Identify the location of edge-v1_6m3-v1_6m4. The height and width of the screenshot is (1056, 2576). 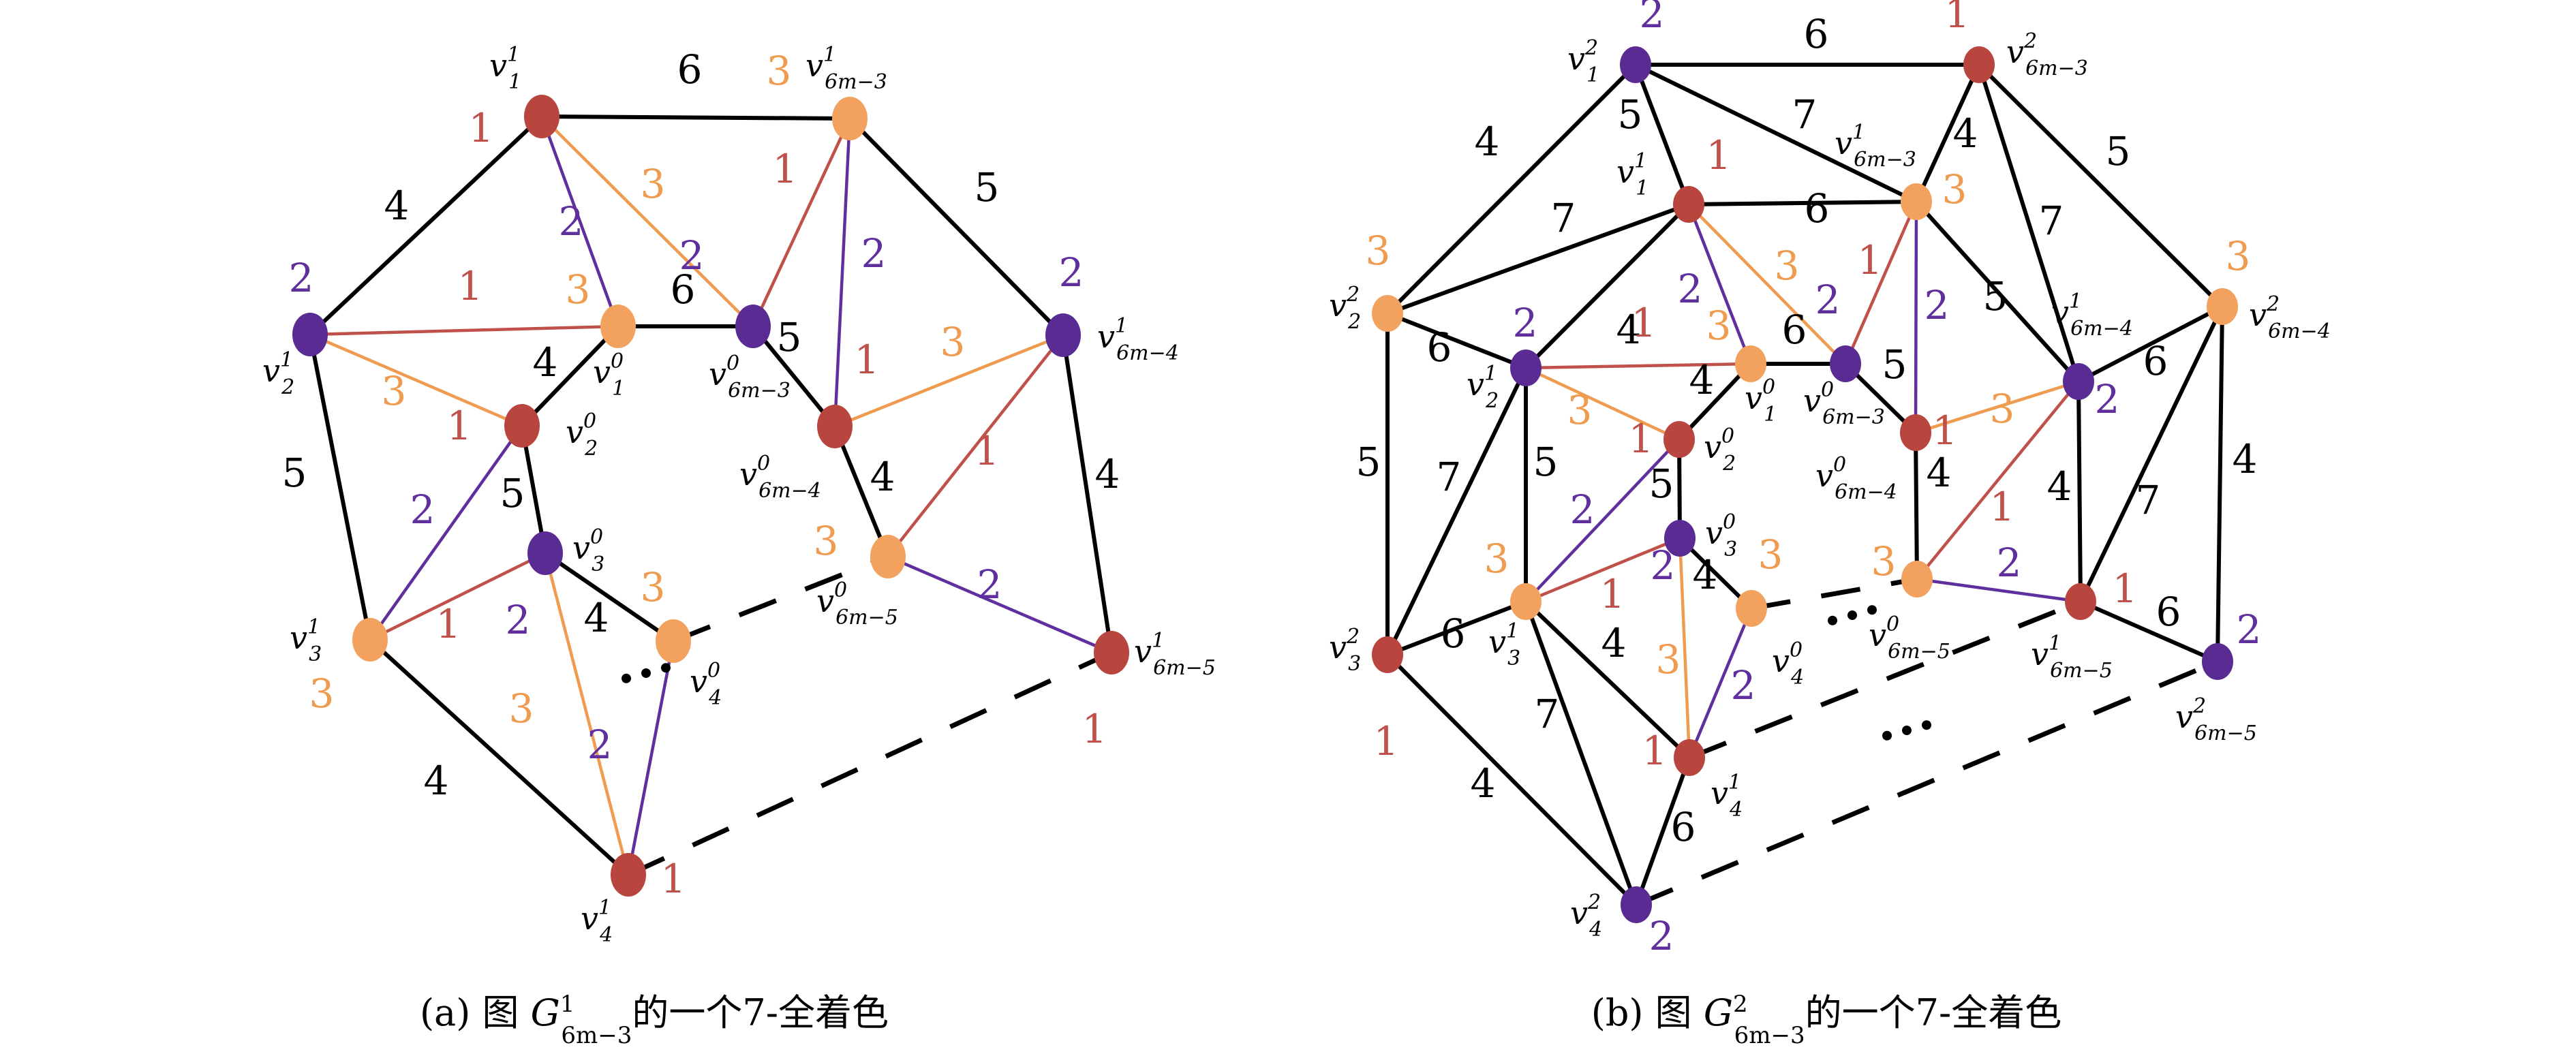
(956, 227).